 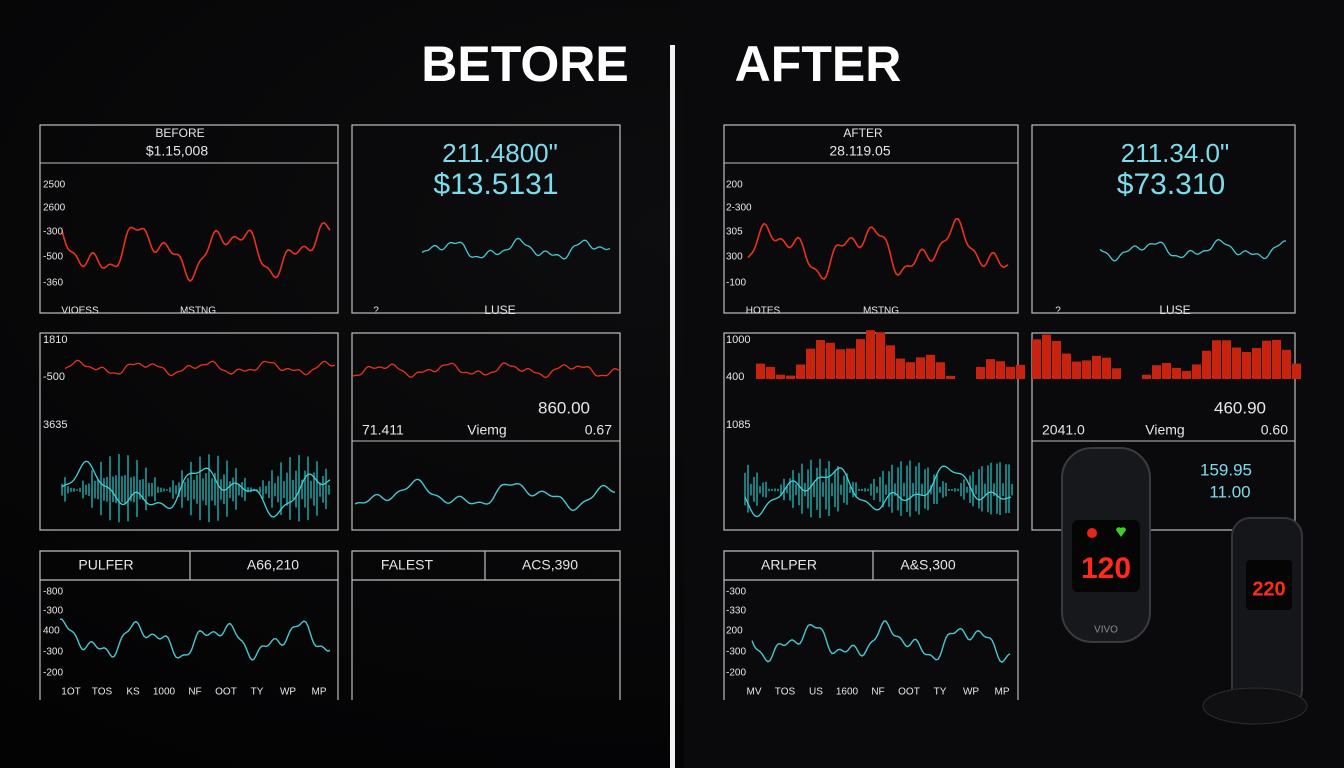 I want to click on ylabels-1: 400, so click(x=735, y=377).